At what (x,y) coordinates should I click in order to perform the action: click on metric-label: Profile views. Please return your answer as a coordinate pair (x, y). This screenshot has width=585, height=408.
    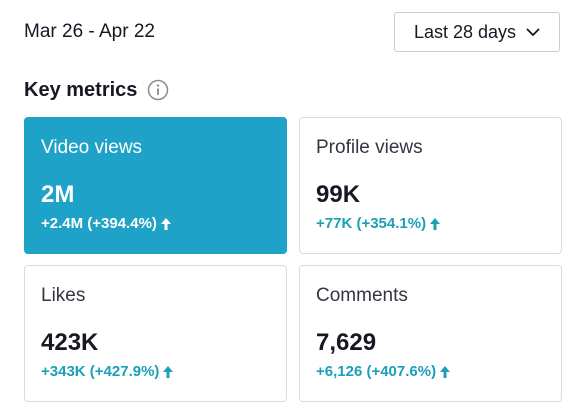
    Looking at the image, I should click on (369, 147).